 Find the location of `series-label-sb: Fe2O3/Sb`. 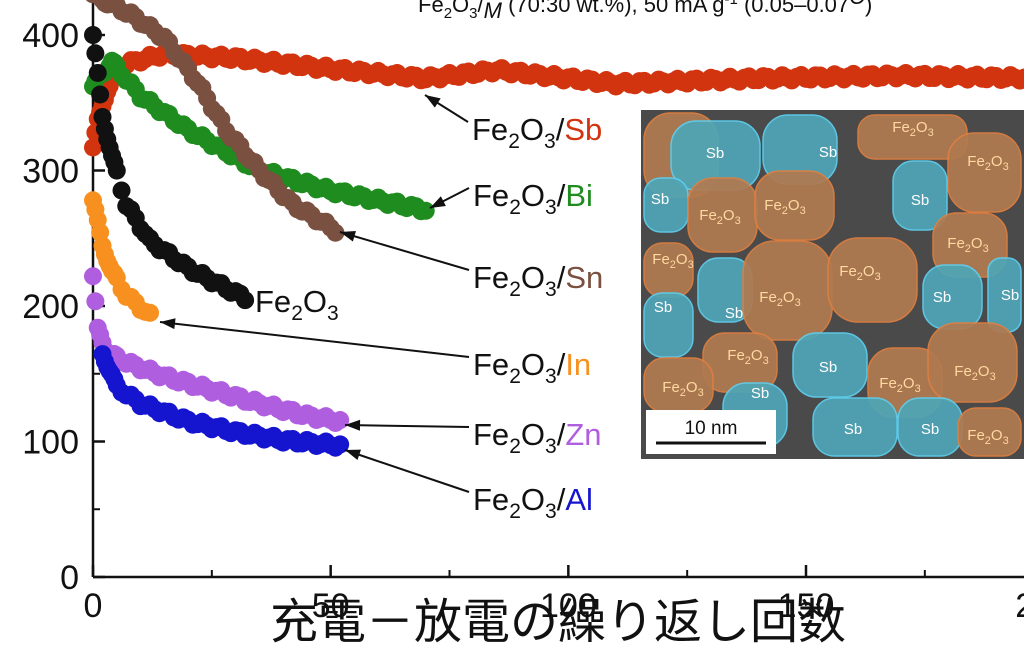

series-label-sb: Fe2O3/Sb is located at coordinates (537, 132).